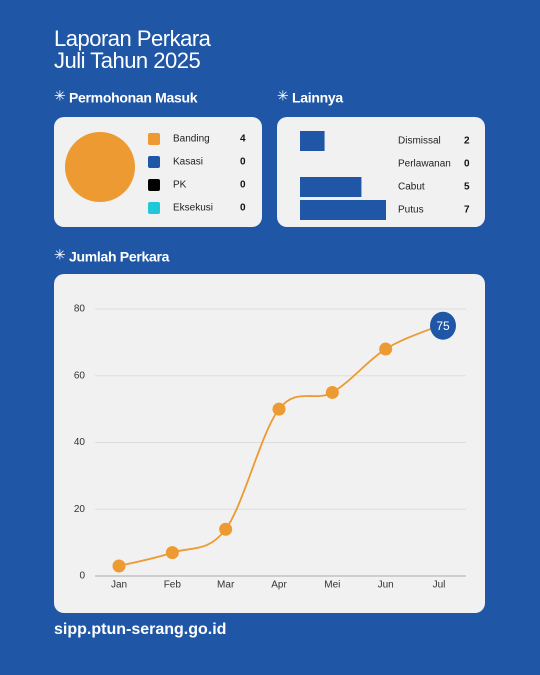 The height and width of the screenshot is (675, 540). Describe the element at coordinates (80, 375) in the screenshot. I see `y-tick-label: 60` at that location.